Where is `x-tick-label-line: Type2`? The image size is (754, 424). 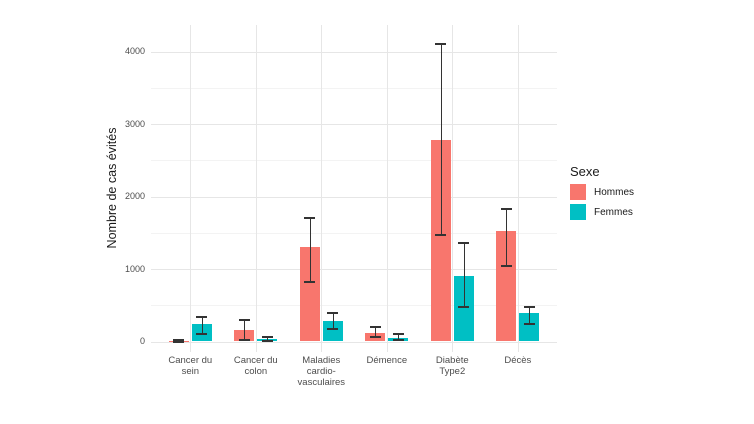 x-tick-label-line: Type2 is located at coordinates (452, 371).